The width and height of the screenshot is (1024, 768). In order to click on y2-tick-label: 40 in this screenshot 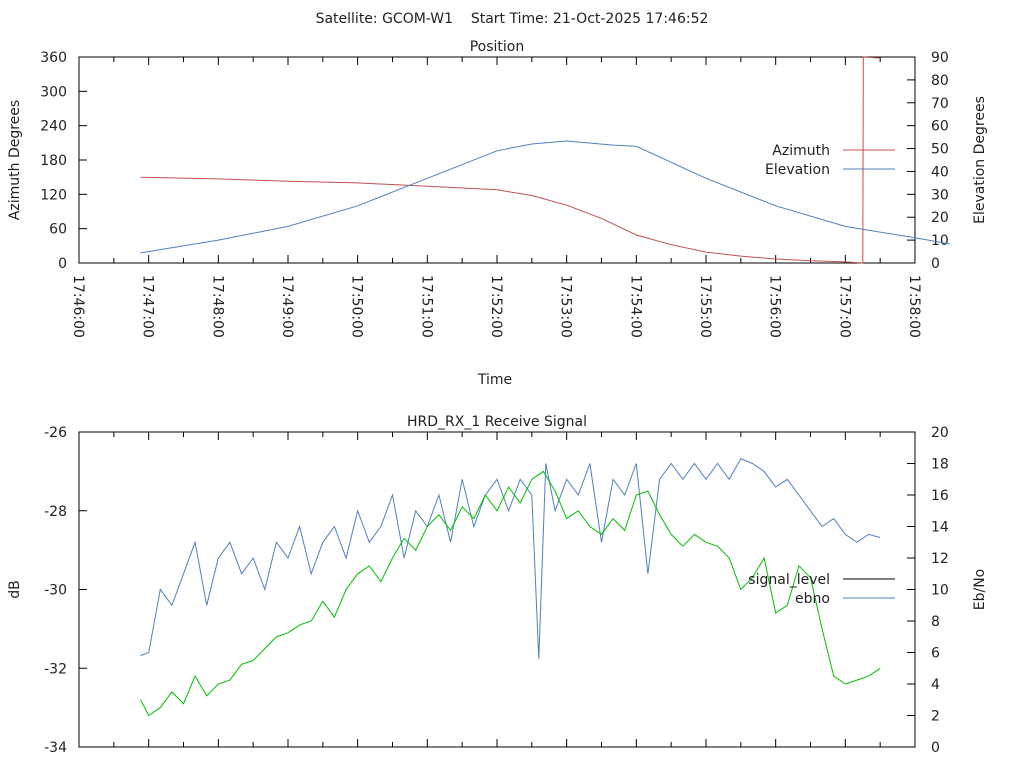, I will do `click(940, 172)`.